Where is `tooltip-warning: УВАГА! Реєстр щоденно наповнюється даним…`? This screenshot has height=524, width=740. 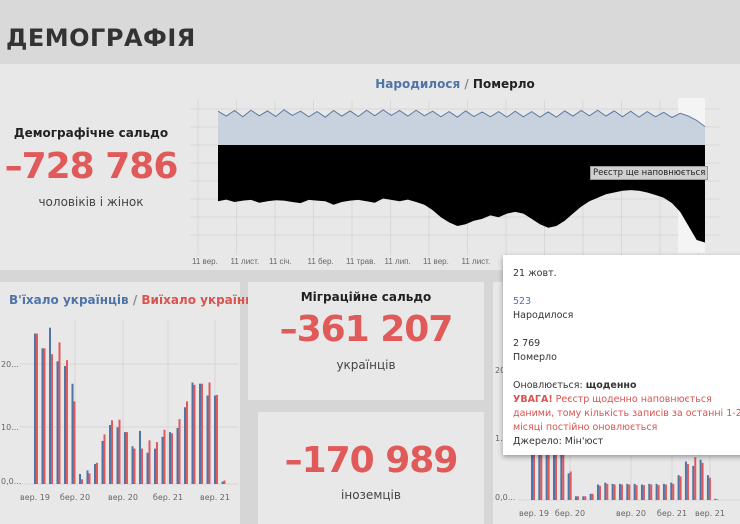 tooltip-warning: УВАГА! Реєстр щоденно наповнюється даним… is located at coordinates (626, 414).